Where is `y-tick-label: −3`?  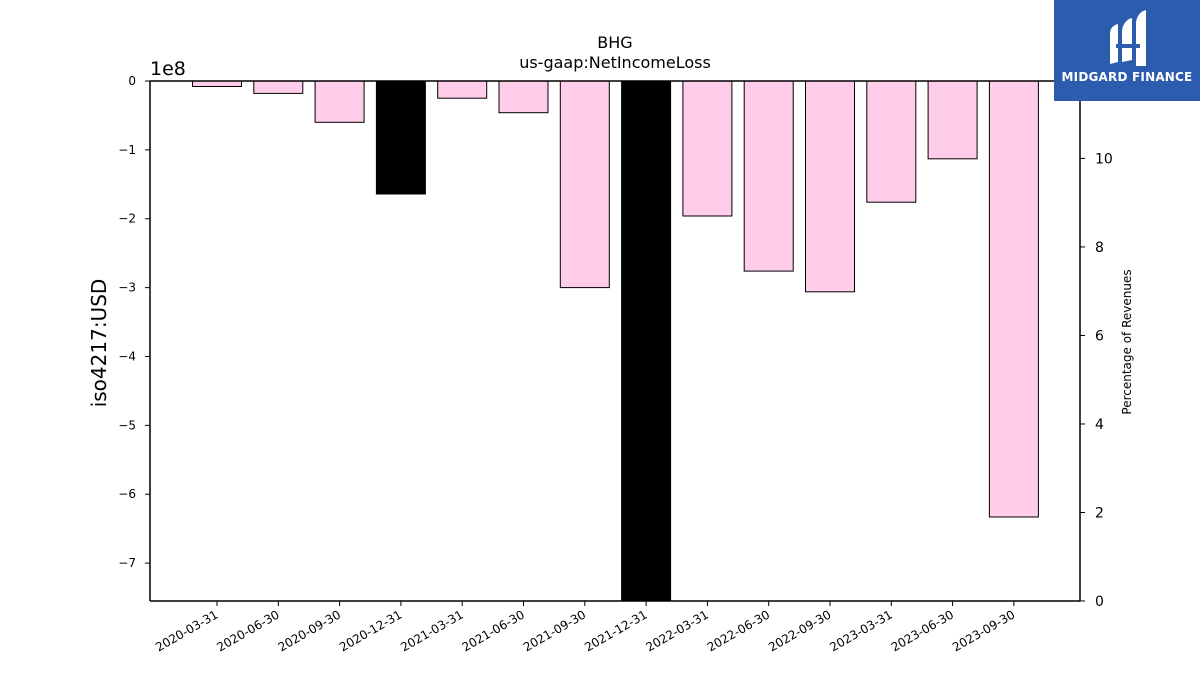
y-tick-label: −3 is located at coordinates (127, 288).